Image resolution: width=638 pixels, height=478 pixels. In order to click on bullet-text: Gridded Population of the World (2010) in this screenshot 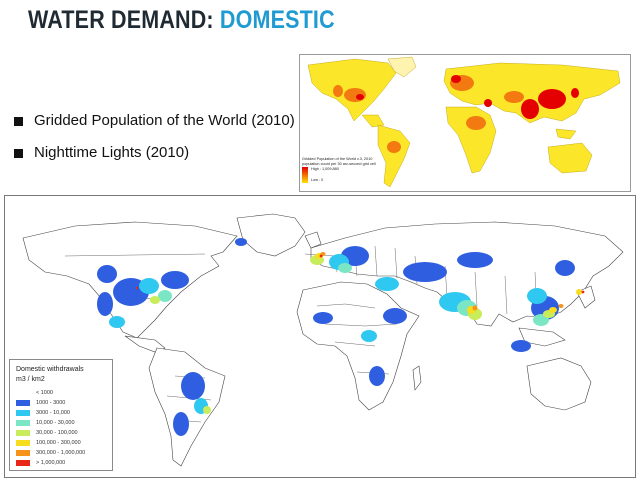, I will do `click(164, 120)`.